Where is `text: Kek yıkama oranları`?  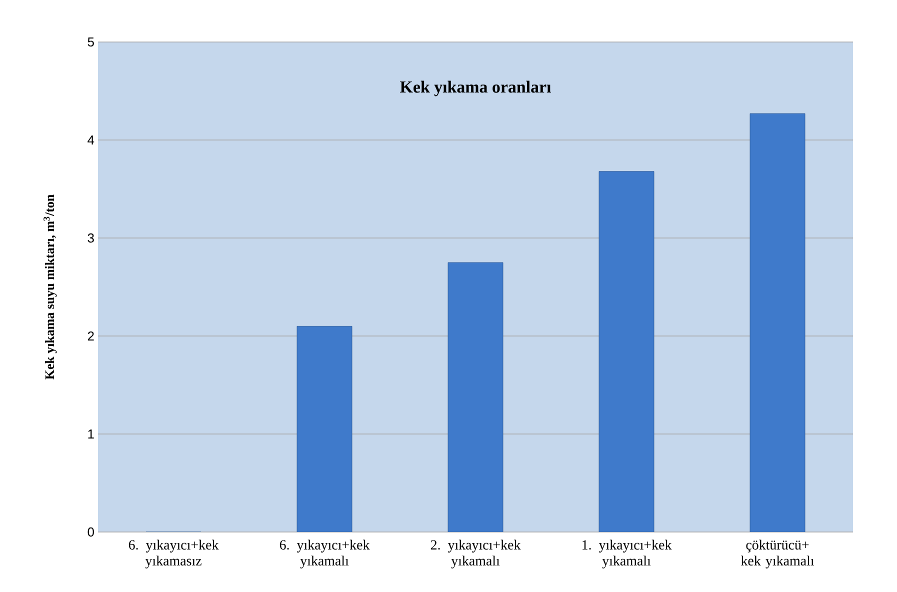 text: Kek yıkama oranları is located at coordinates (475, 88).